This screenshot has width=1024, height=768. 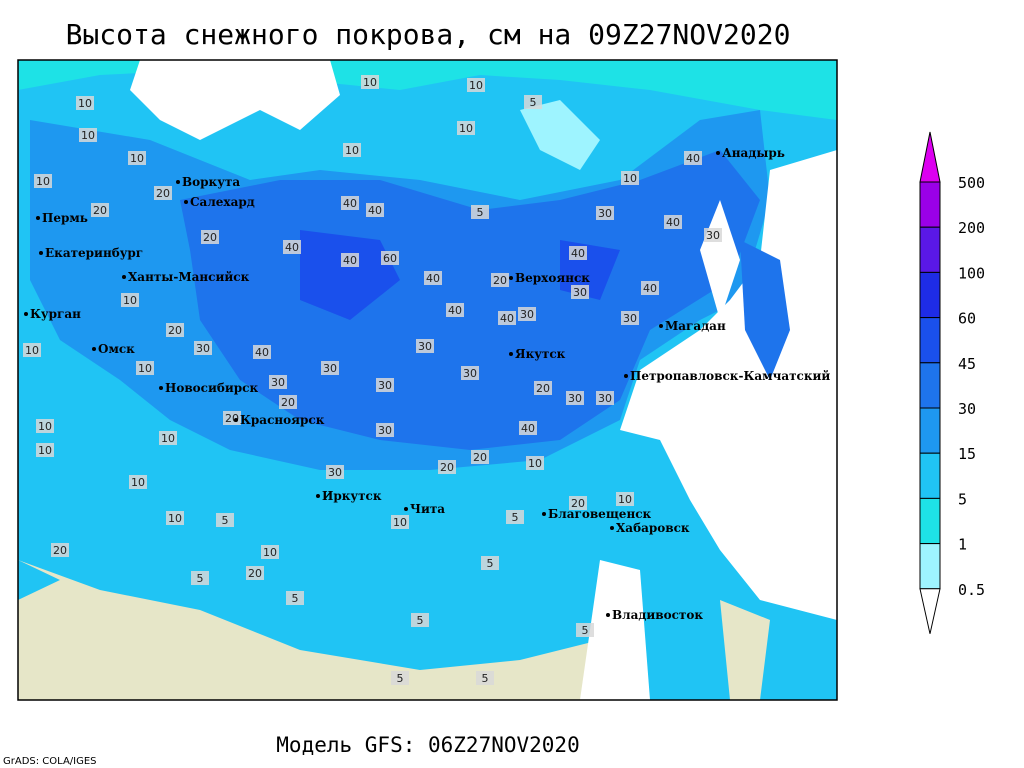 I want to click on city-label: Иркутск, so click(x=352, y=496).